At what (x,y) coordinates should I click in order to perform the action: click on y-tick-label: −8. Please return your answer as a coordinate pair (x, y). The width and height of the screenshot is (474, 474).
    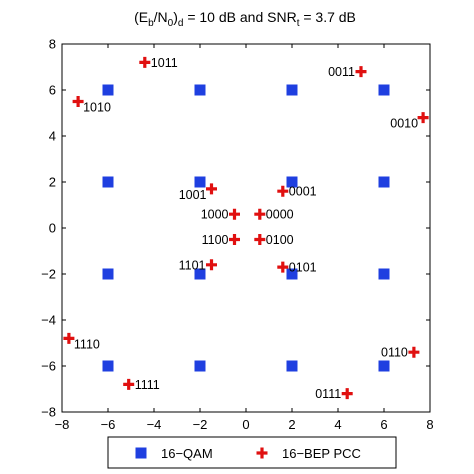
    Looking at the image, I should click on (48, 412).